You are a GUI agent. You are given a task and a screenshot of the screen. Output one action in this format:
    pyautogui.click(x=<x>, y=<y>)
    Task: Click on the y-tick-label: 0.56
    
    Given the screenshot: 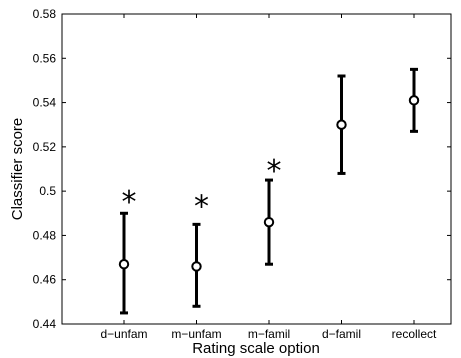 What is the action you would take?
    pyautogui.click(x=45, y=58)
    